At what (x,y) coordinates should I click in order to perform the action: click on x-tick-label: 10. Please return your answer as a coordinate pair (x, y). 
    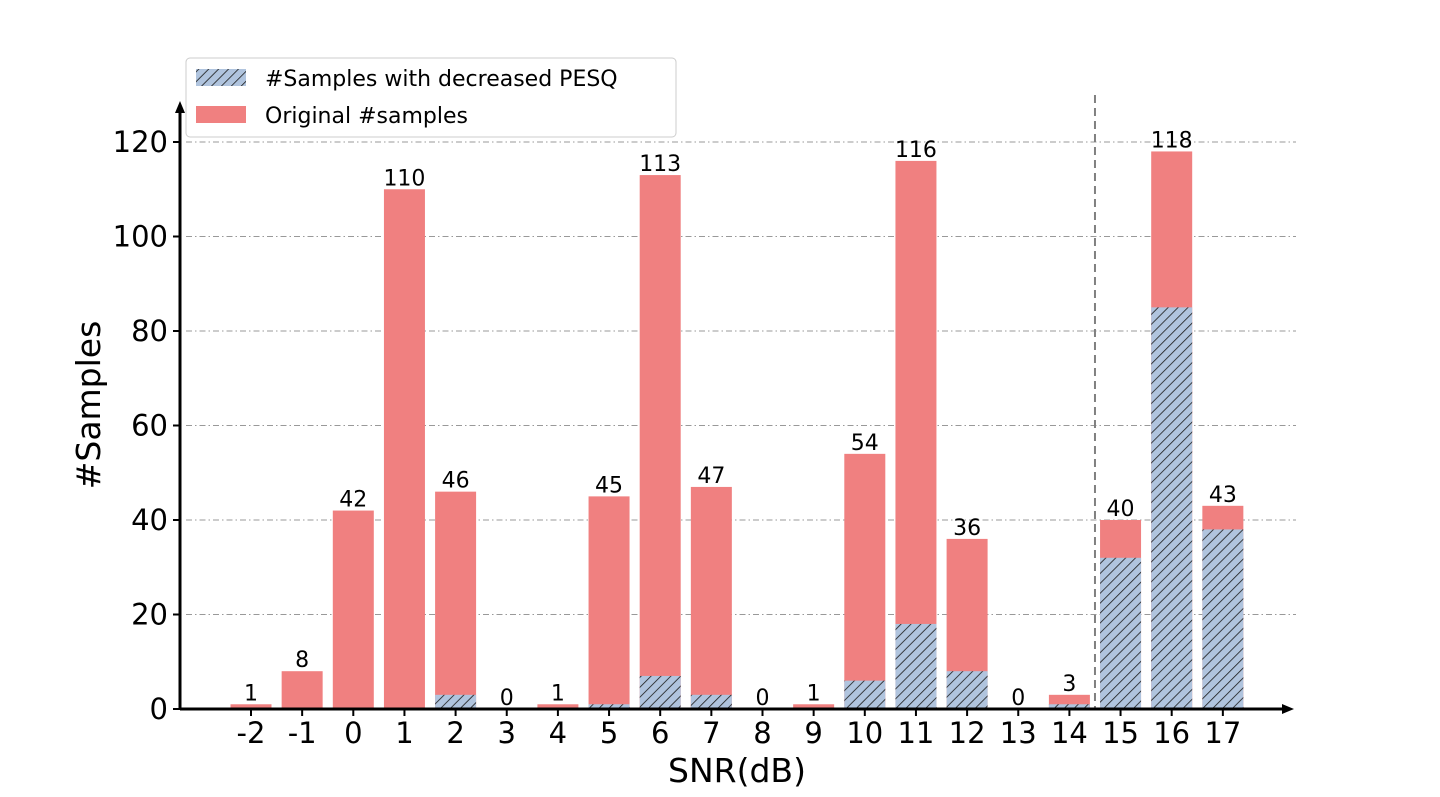
    Looking at the image, I should click on (864, 733).